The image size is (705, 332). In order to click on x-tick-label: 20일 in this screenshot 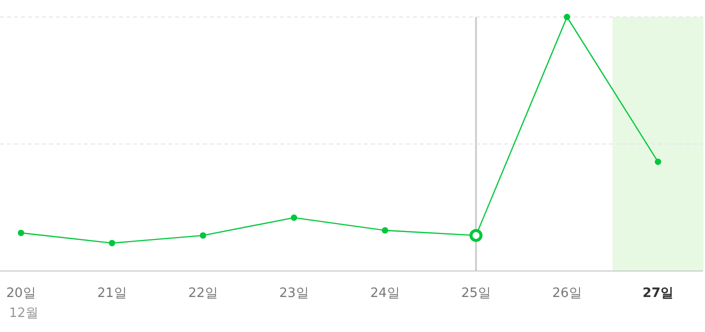, I will do `click(21, 293)`.